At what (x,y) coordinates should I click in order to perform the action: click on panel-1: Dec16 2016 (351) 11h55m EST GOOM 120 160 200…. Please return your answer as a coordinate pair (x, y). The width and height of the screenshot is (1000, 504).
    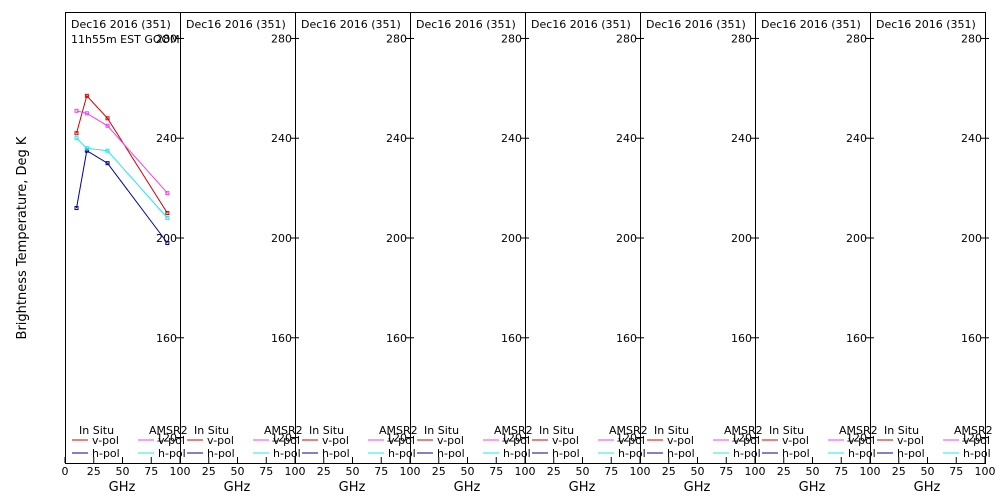
    Looking at the image, I should click on (126, 253).